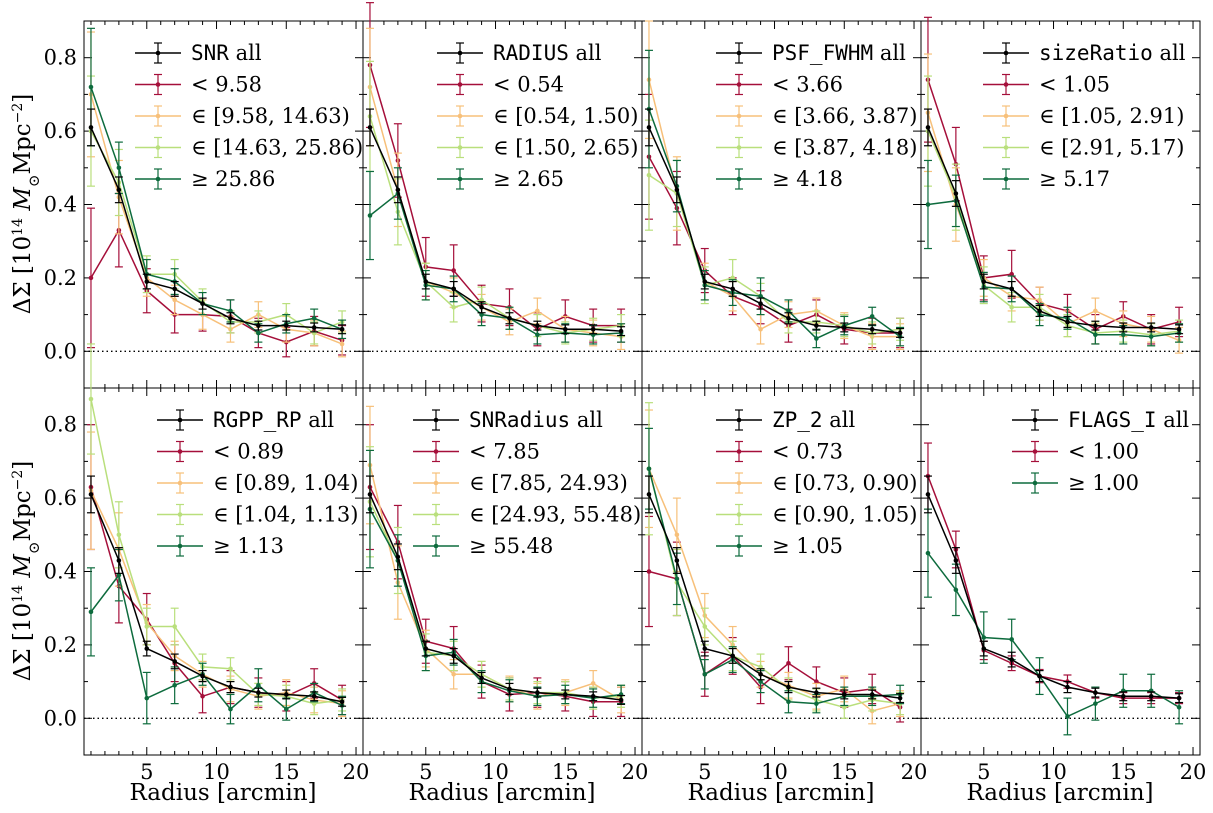 The height and width of the screenshot is (813, 1213). Describe the element at coordinates (60, 572) in the screenshot. I see `y-tick-label: 0.4` at that location.